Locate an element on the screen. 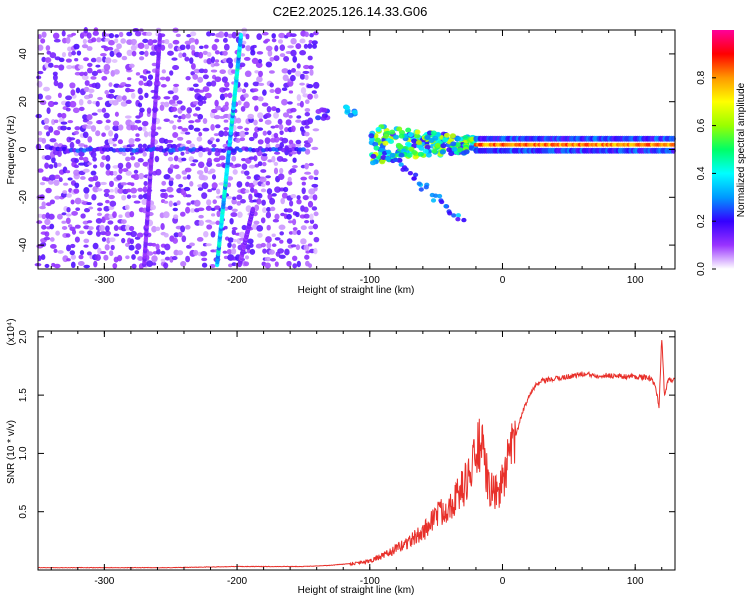  y-tick-label: 1.5 is located at coordinates (23, 395).